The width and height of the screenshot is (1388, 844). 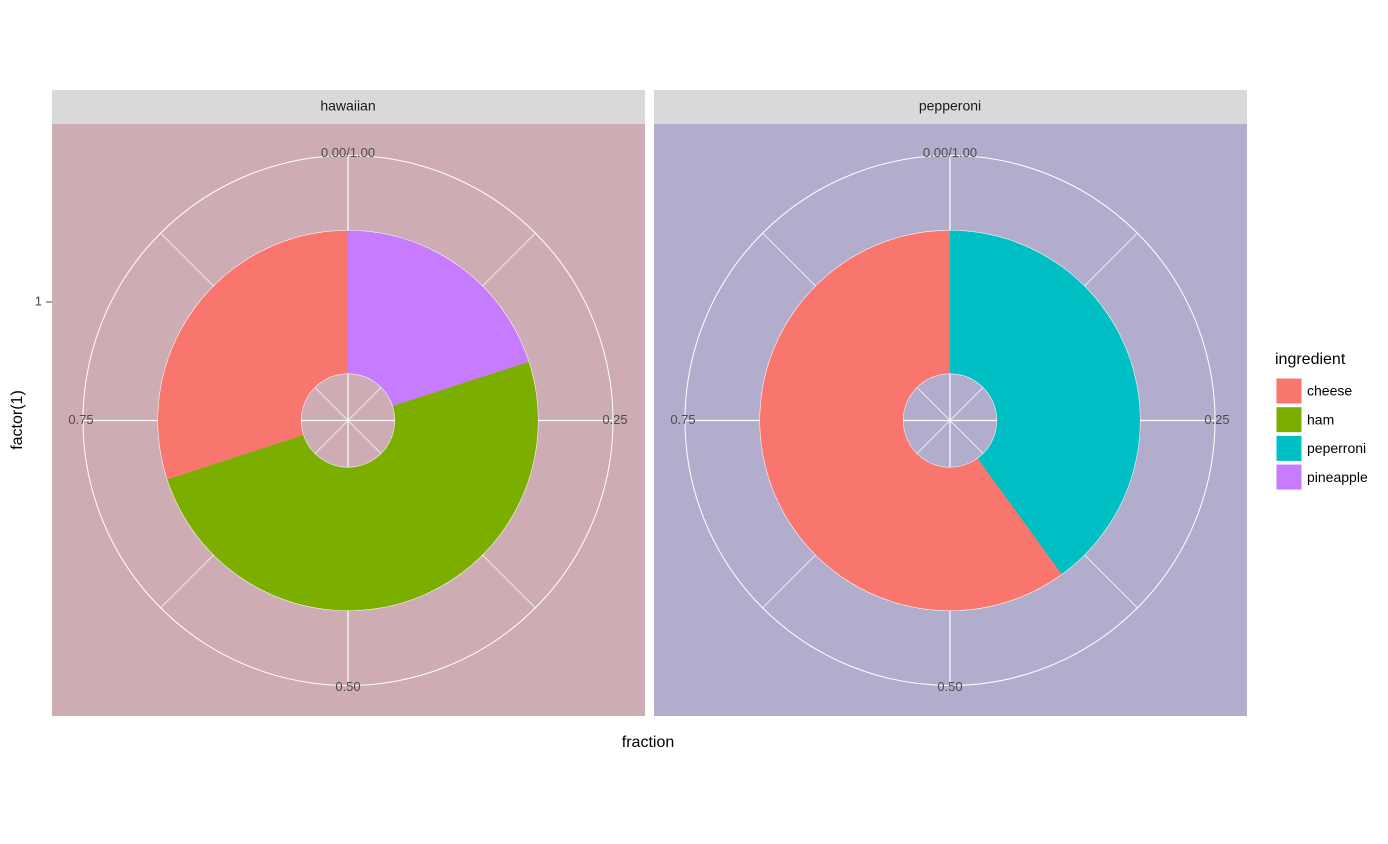 What do you see at coordinates (17, 420) in the screenshot?
I see `y-axis-label: factor(1)` at bounding box center [17, 420].